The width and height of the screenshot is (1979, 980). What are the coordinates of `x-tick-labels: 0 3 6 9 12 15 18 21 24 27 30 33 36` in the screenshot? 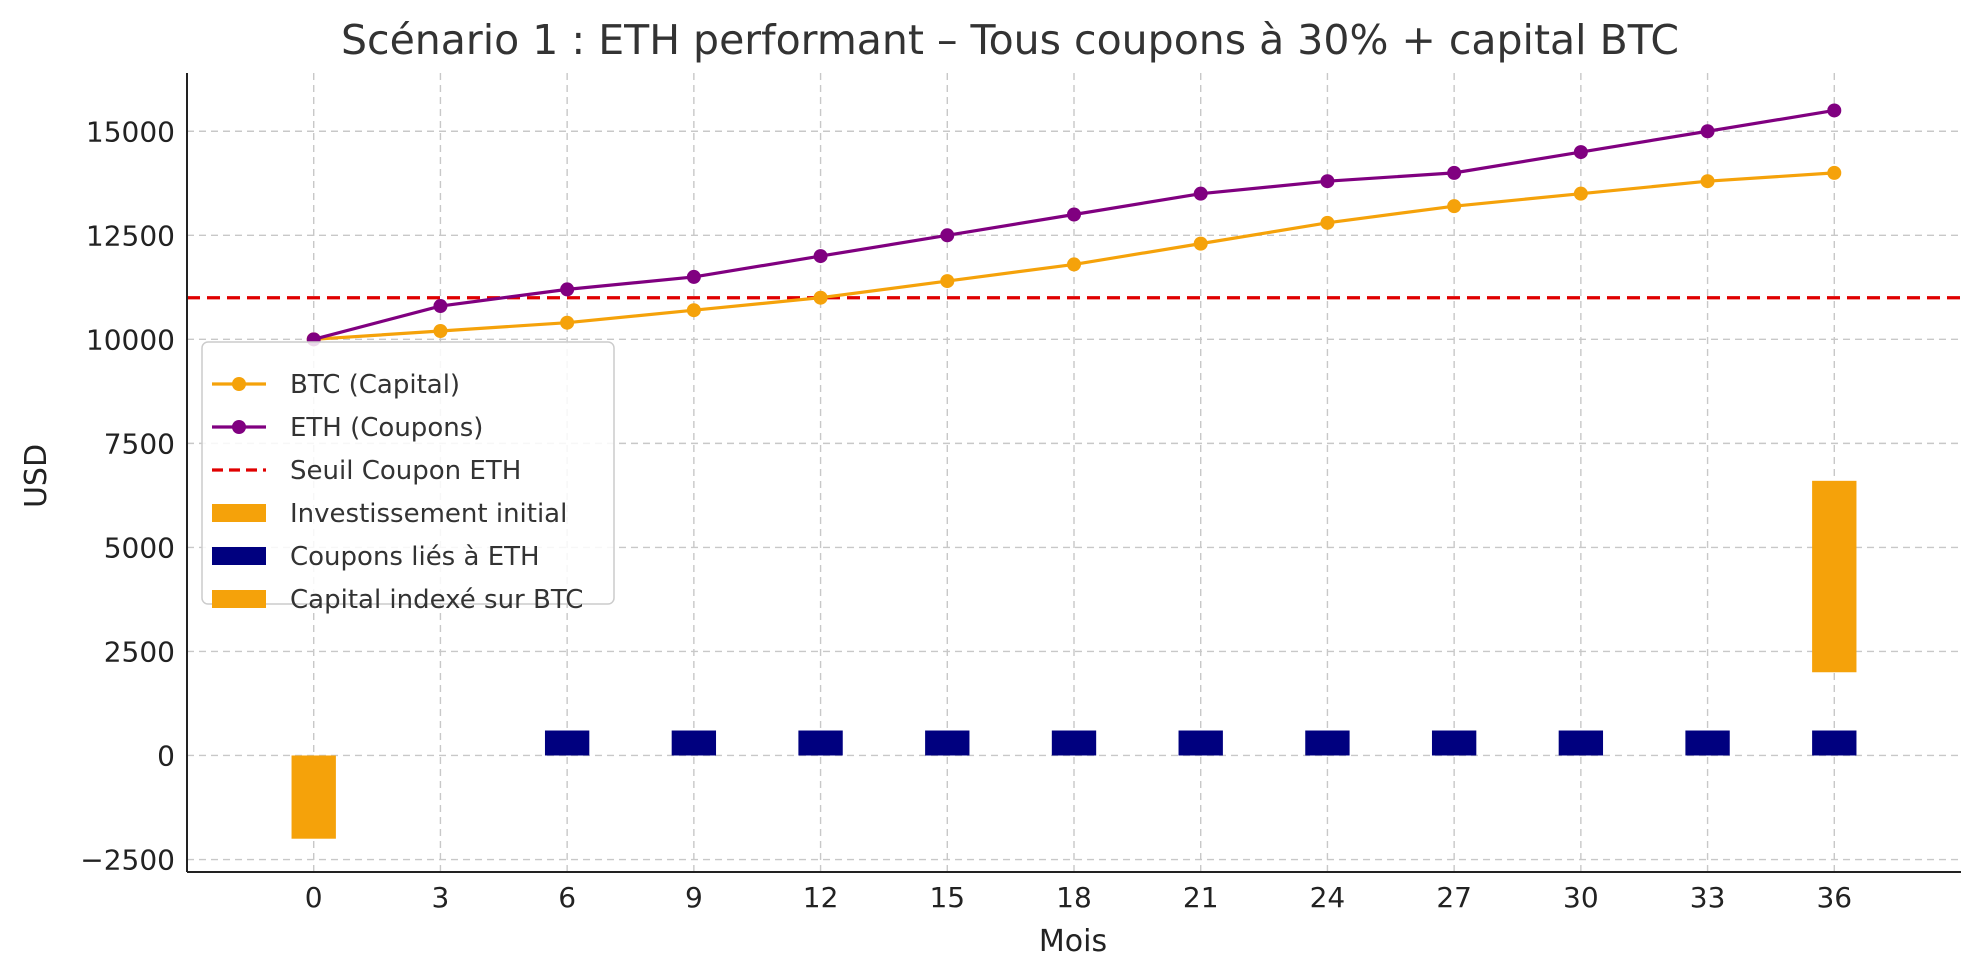 It's located at (1078, 897).